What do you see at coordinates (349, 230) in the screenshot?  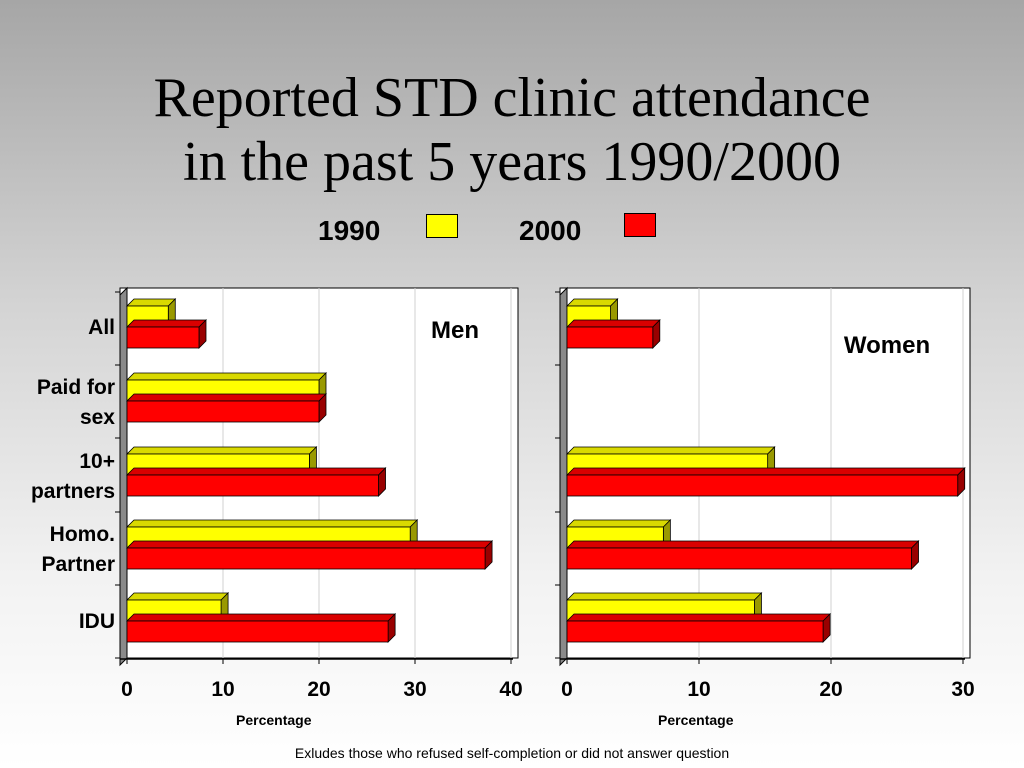 I see `legend-label-1990: 1990` at bounding box center [349, 230].